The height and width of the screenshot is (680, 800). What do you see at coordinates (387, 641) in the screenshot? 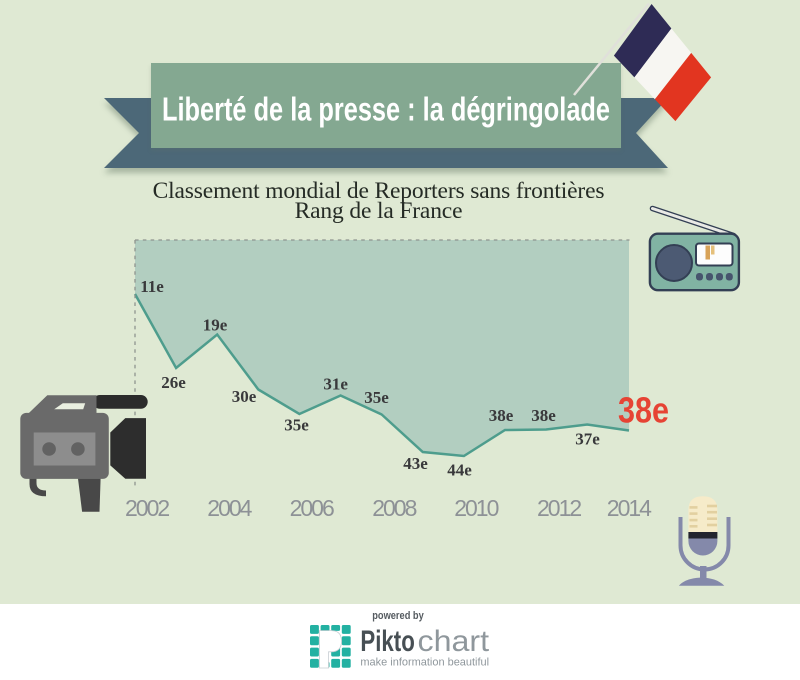
I see `svg-text: Pikto` at bounding box center [387, 641].